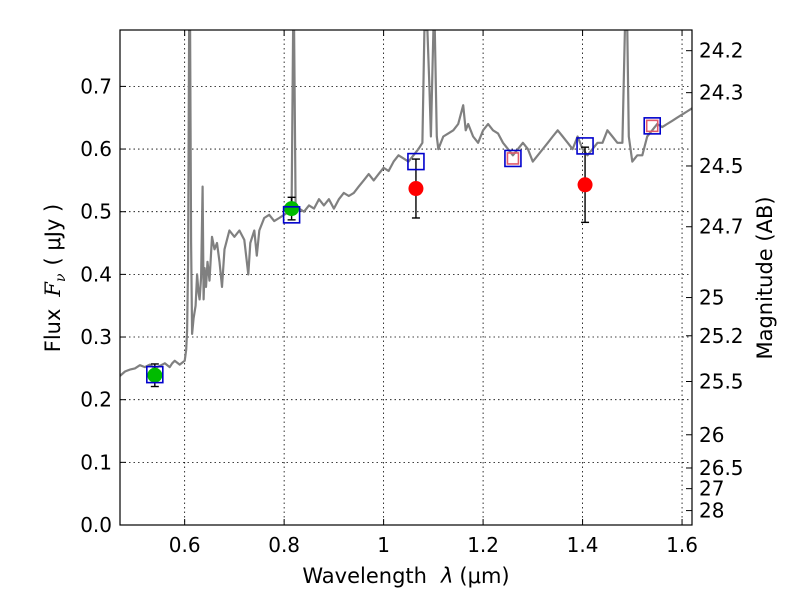 The height and width of the screenshot is (600, 800). I want to click on x-tick-label: 0.8, so click(284, 545).